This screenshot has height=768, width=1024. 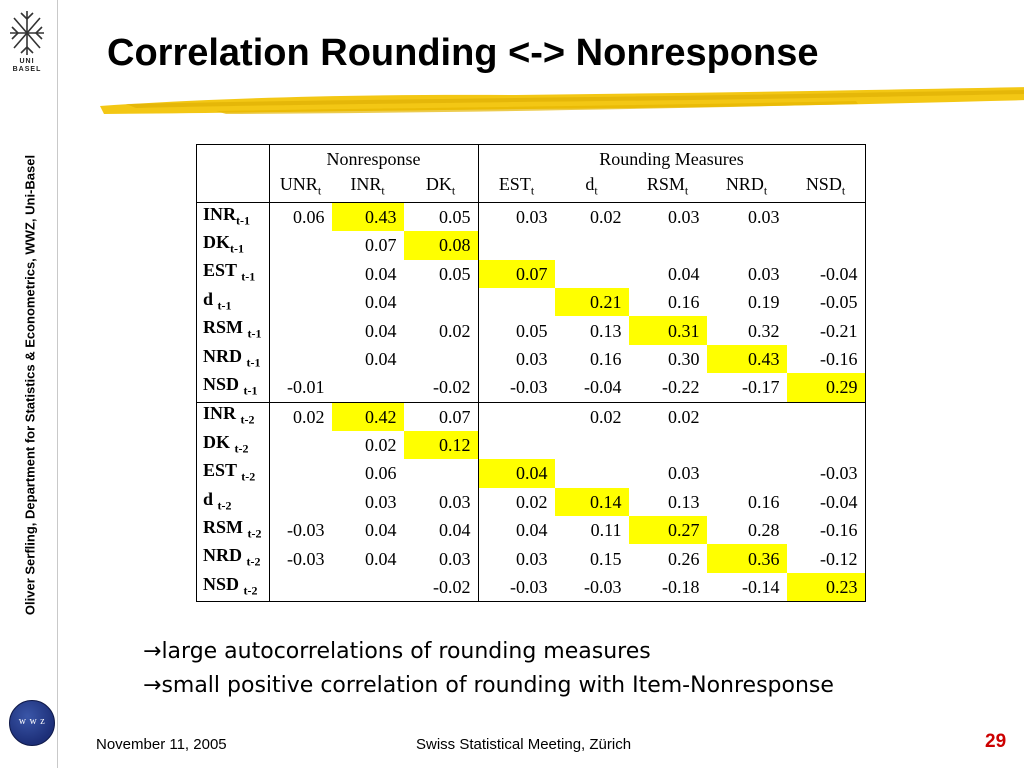 I want to click on row-label: DKt-1, so click(x=233, y=245).